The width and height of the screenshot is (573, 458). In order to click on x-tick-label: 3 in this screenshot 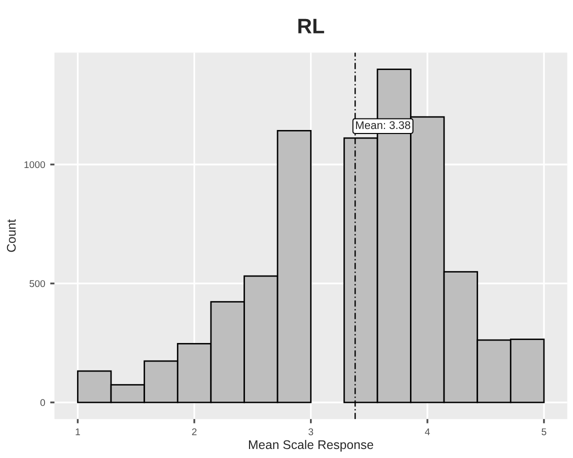, I will do `click(311, 432)`.